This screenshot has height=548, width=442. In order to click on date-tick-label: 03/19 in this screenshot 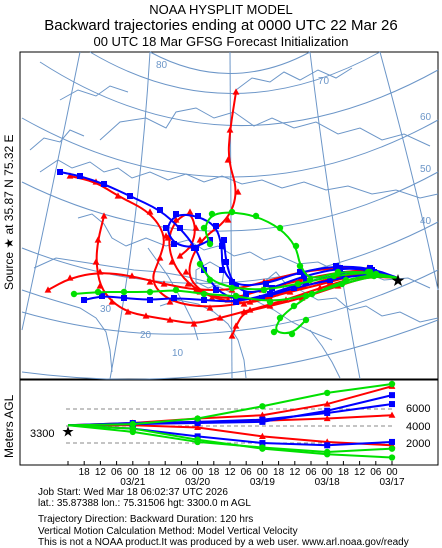, I will do `click(262, 482)`.